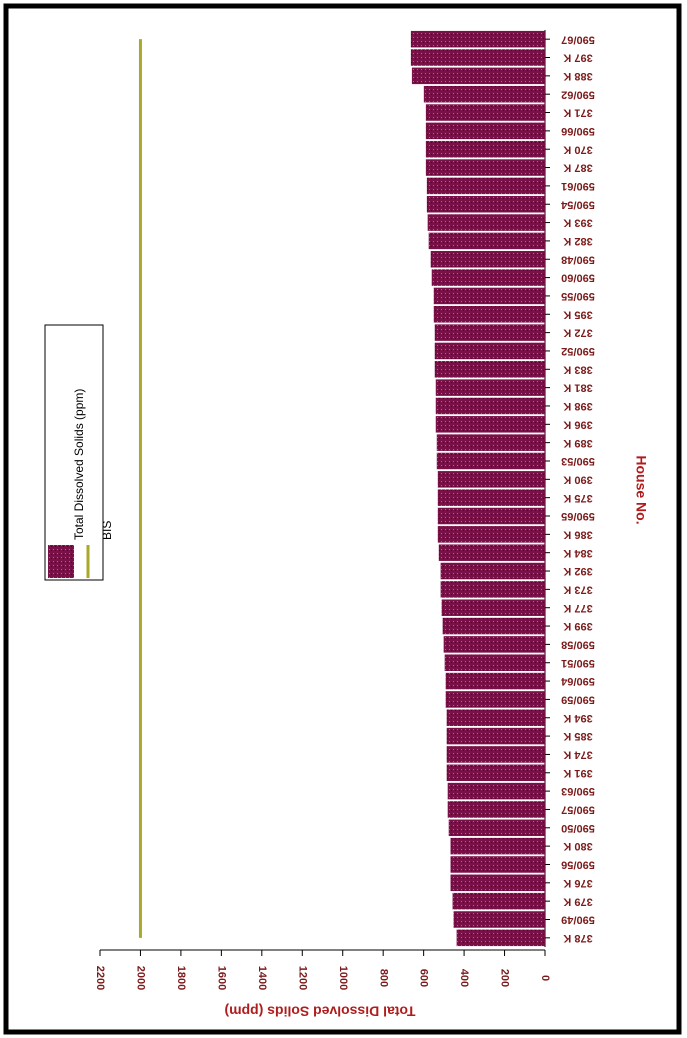  I want to click on y-tick-label: 2000, so click(141, 978).